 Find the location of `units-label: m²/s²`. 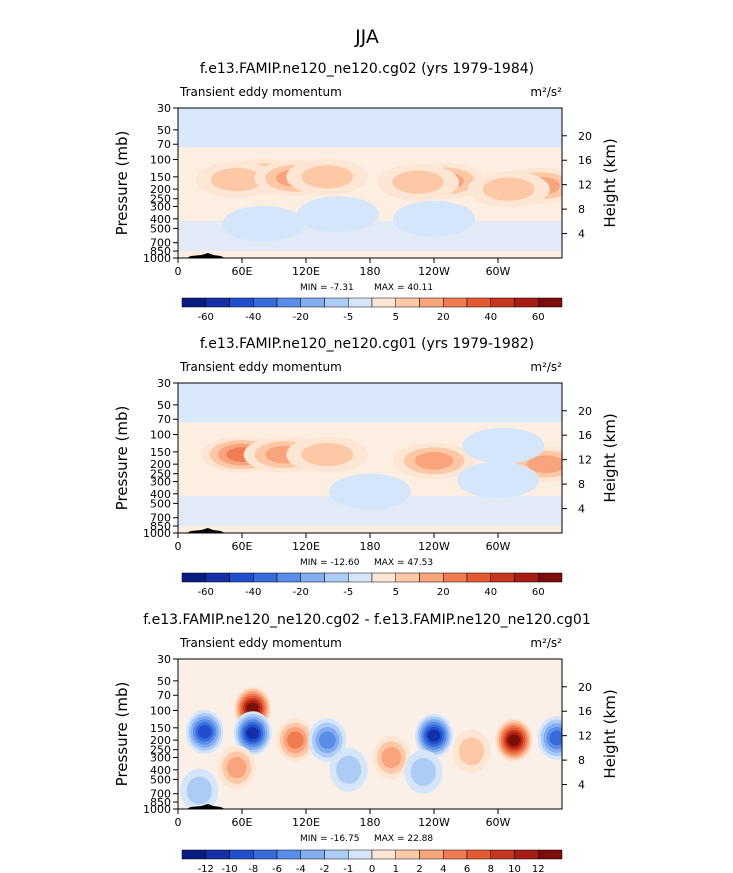

units-label: m²/s² is located at coordinates (546, 92).